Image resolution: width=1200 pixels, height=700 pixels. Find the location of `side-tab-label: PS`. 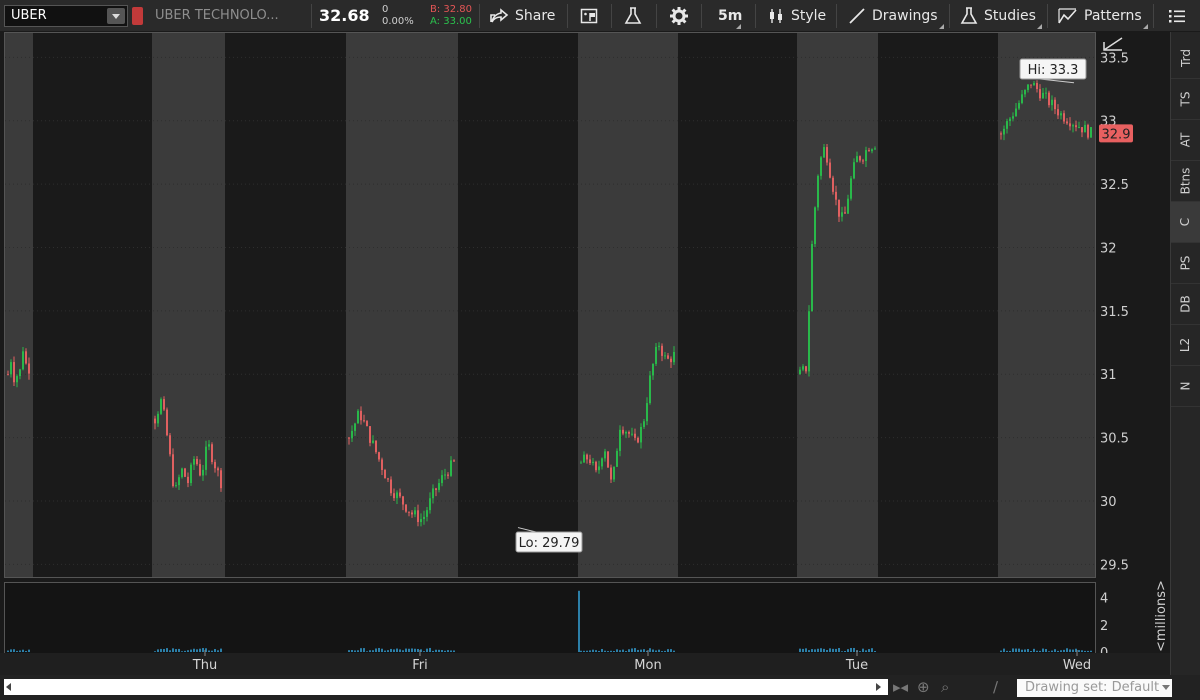

side-tab-label: PS is located at coordinates (1185, 263).